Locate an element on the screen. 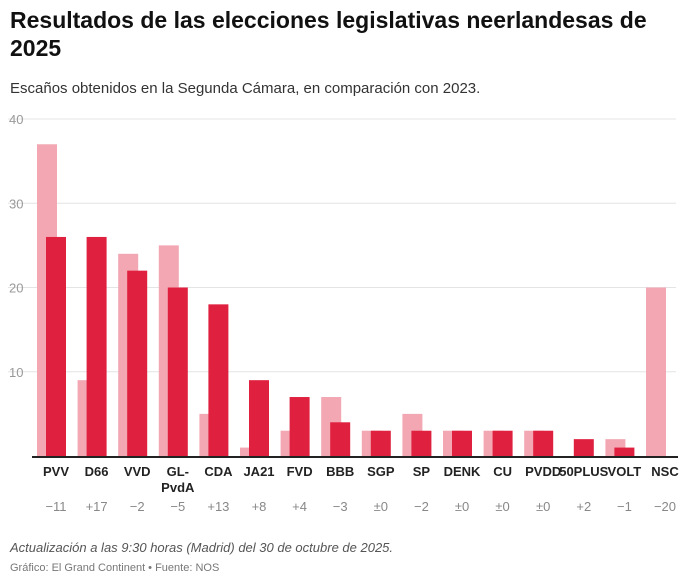 The height and width of the screenshot is (583, 686). x-tick-label: CU is located at coordinates (502, 471).